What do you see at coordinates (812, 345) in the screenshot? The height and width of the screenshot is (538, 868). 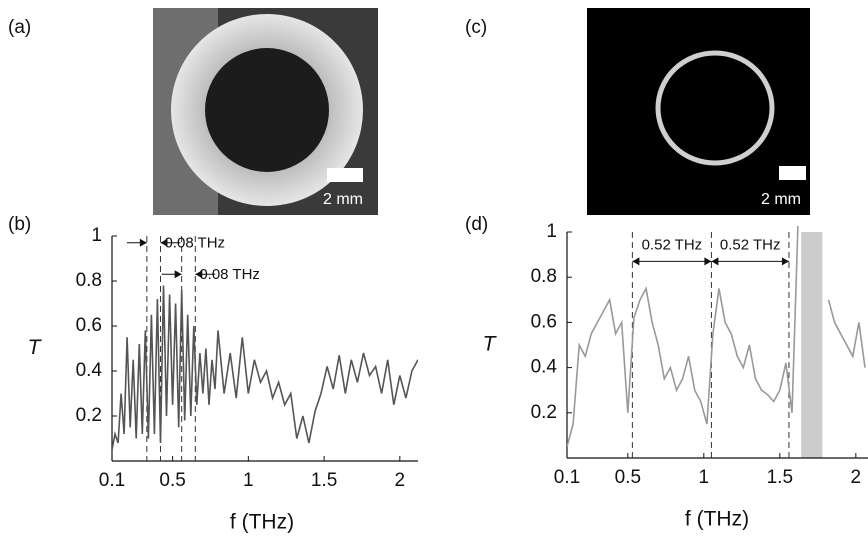 I see `shaded-band` at bounding box center [812, 345].